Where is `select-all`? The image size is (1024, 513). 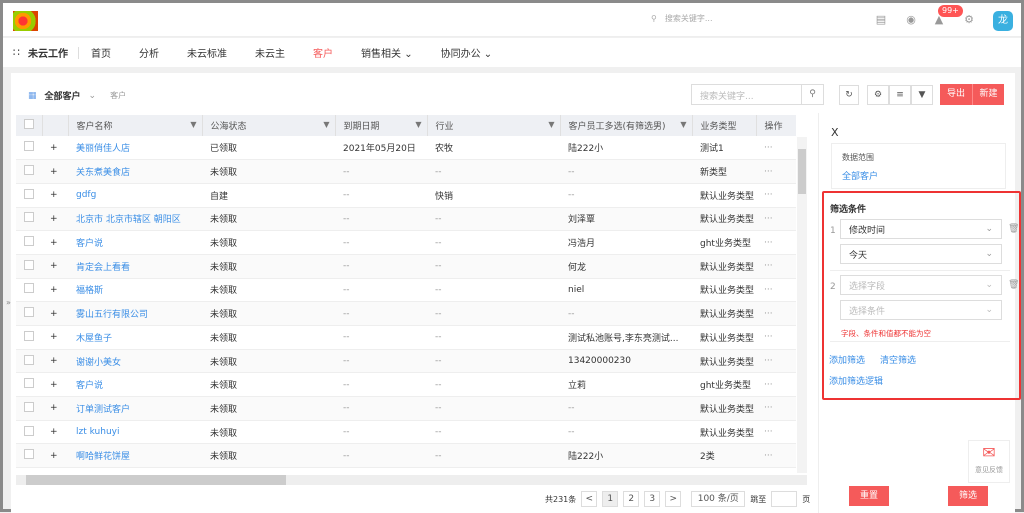
select-all is located at coordinates (29, 125).